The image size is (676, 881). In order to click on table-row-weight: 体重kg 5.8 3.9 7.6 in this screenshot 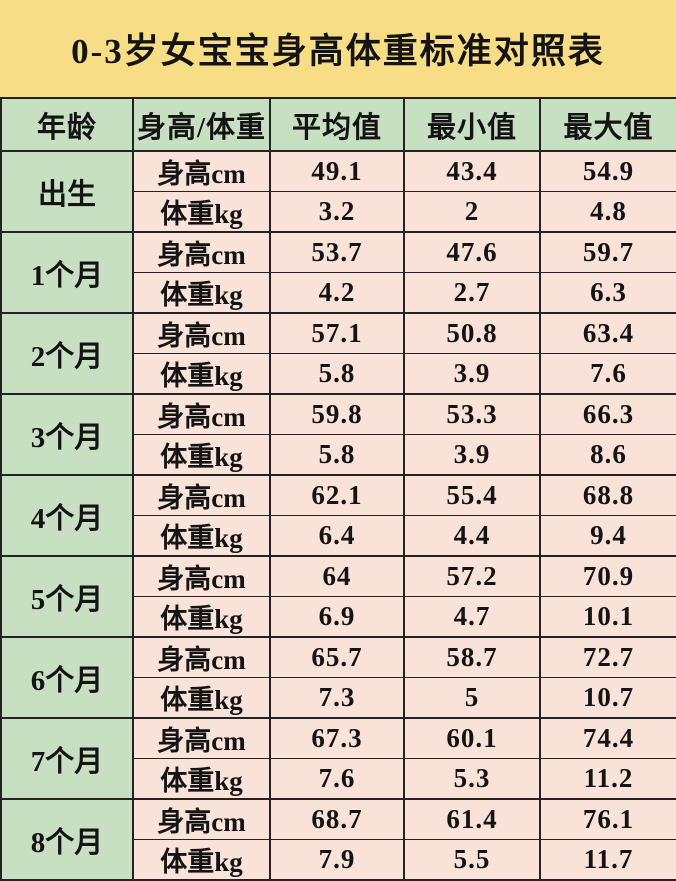, I will do `click(338, 374)`.